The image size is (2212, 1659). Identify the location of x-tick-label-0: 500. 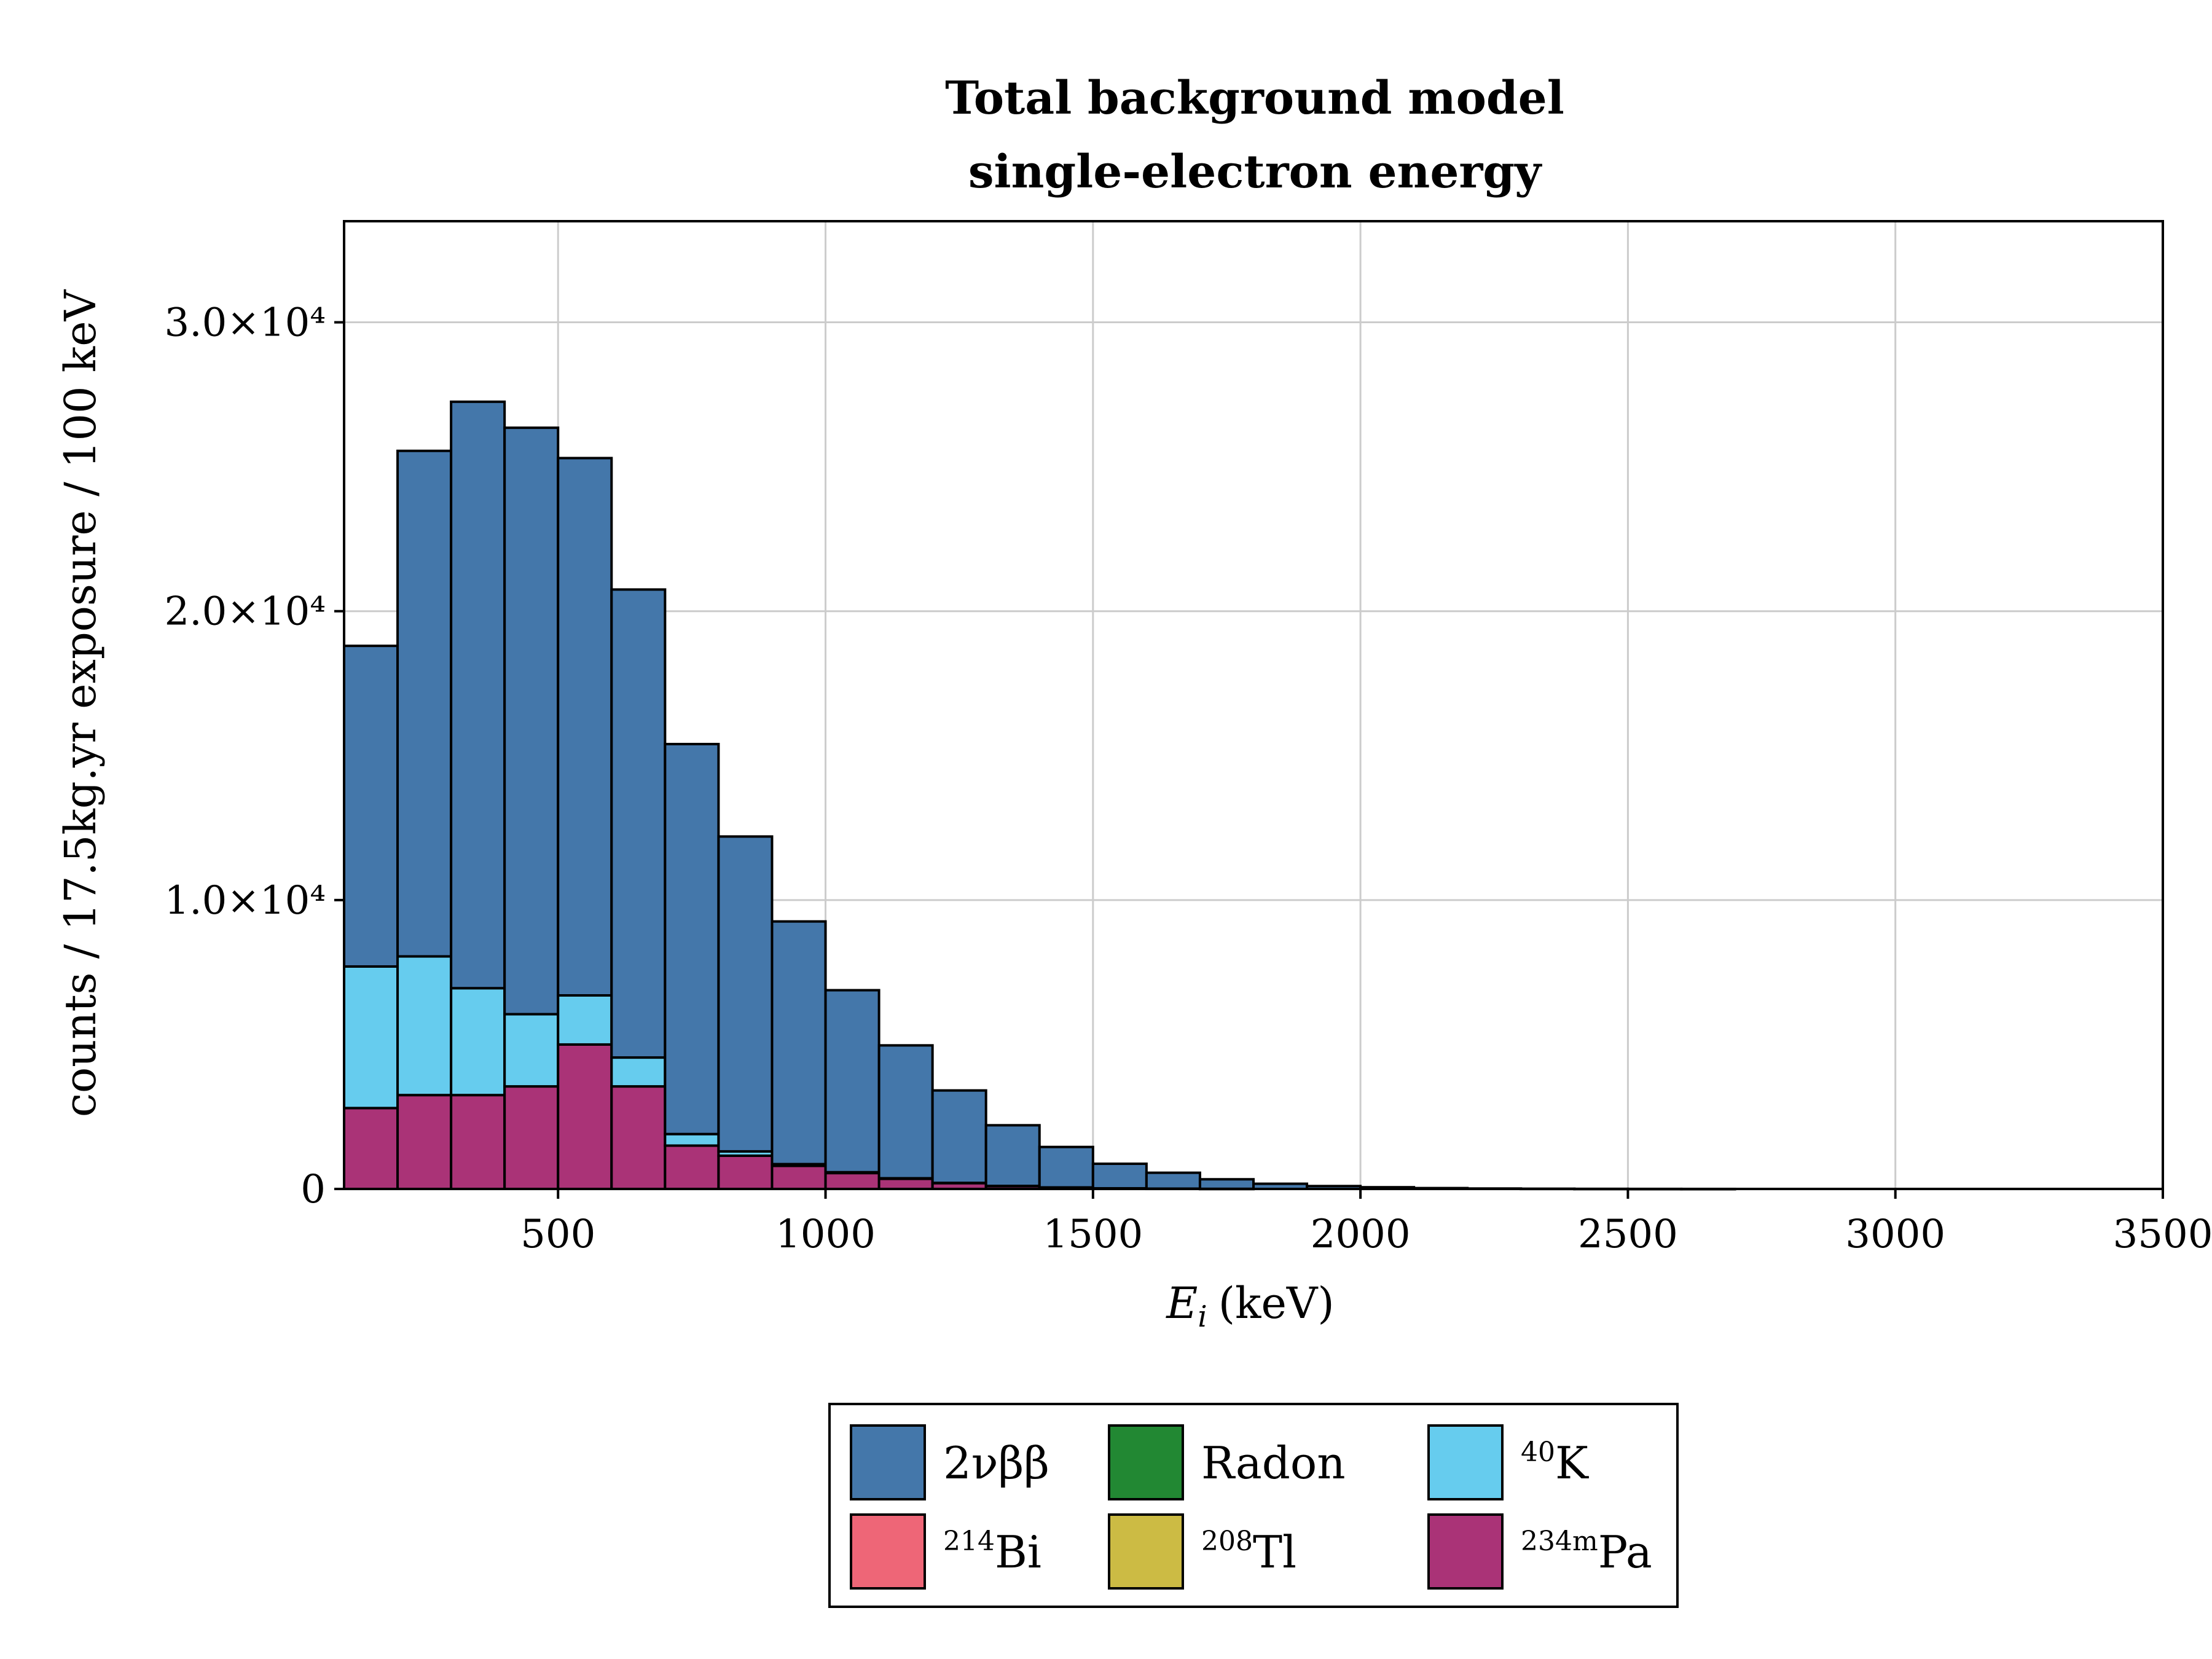
(557, 1234).